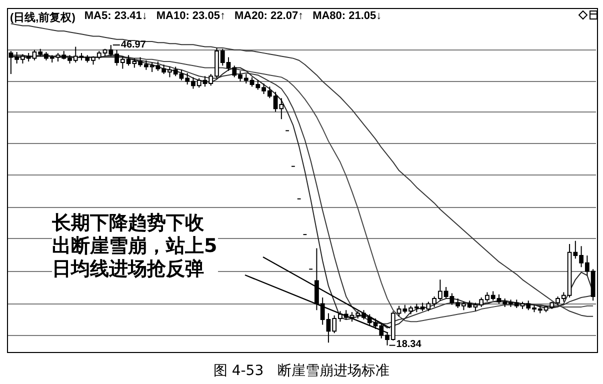  What do you see at coordinates (133, 45) in the screenshot?
I see `text: 46.97` at bounding box center [133, 45].